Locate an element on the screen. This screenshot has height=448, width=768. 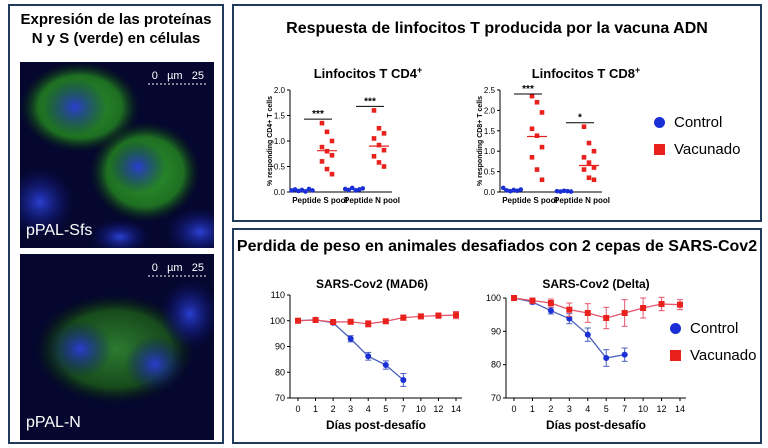
category-label-1-0: Peptide S pool is located at coordinates (530, 200).